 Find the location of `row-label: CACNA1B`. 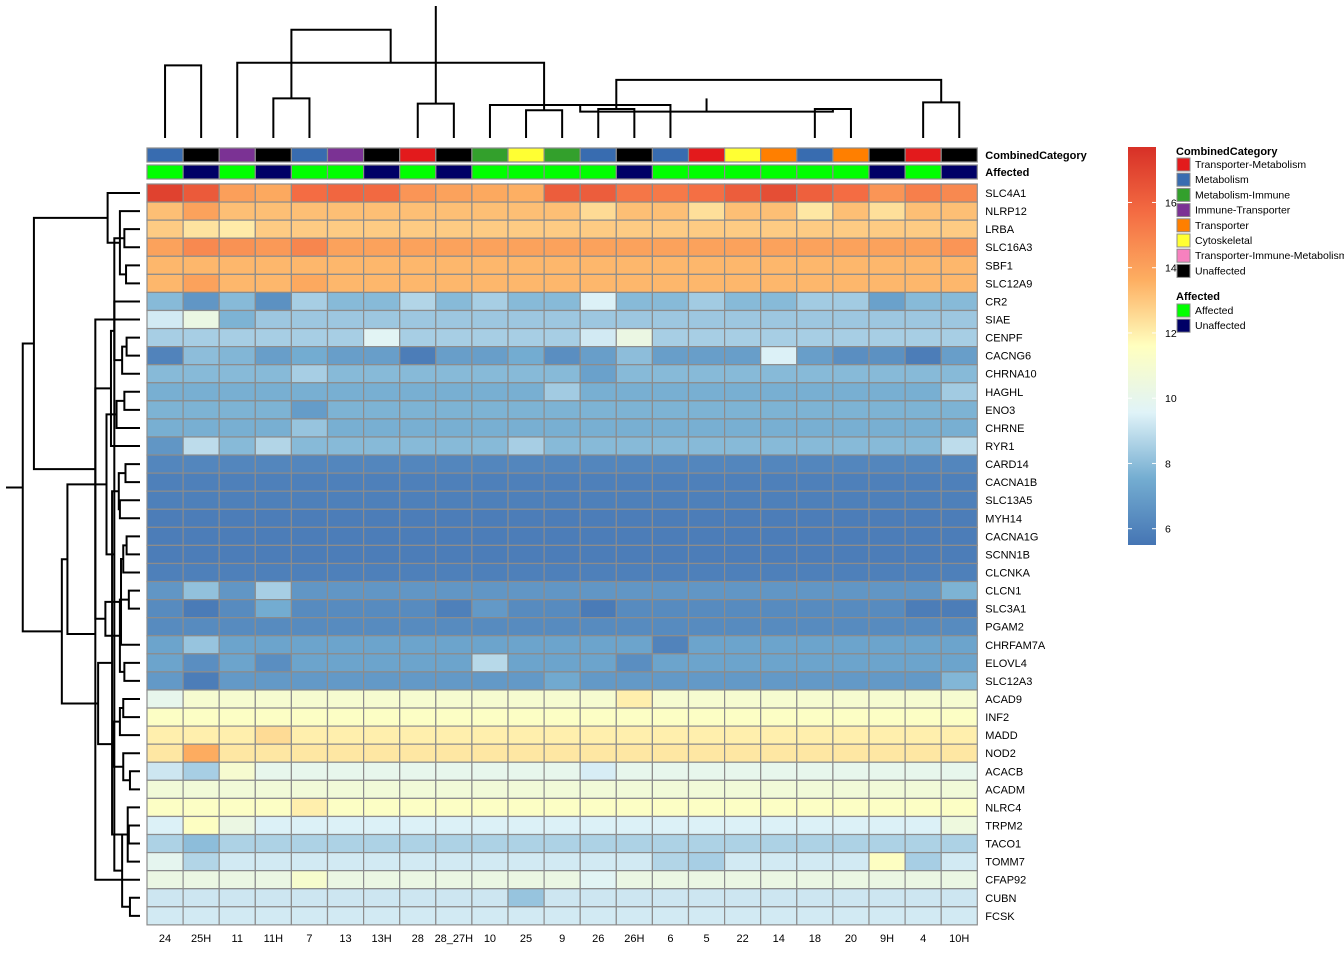

row-label: CACNA1B is located at coordinates (1011, 483).